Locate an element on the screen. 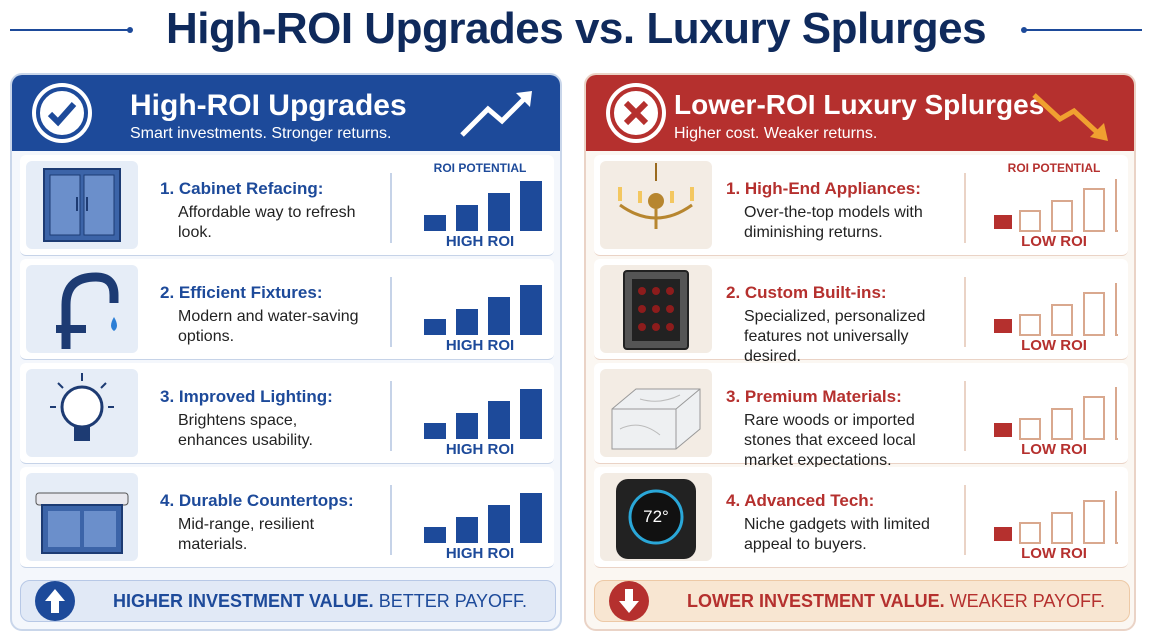  item-icon: 72° is located at coordinates (656, 517).